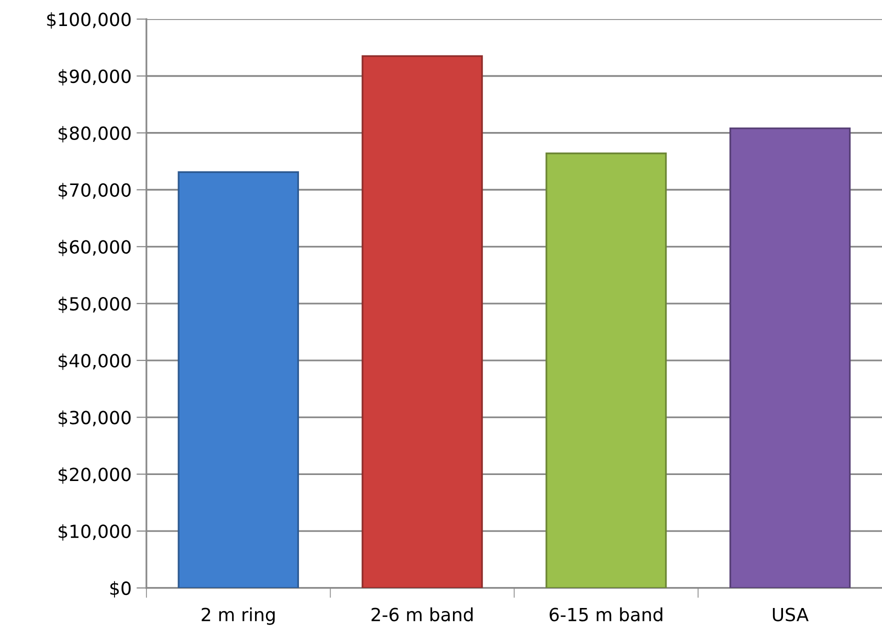  I want to click on y-tick-label: $0, so click(120, 589).